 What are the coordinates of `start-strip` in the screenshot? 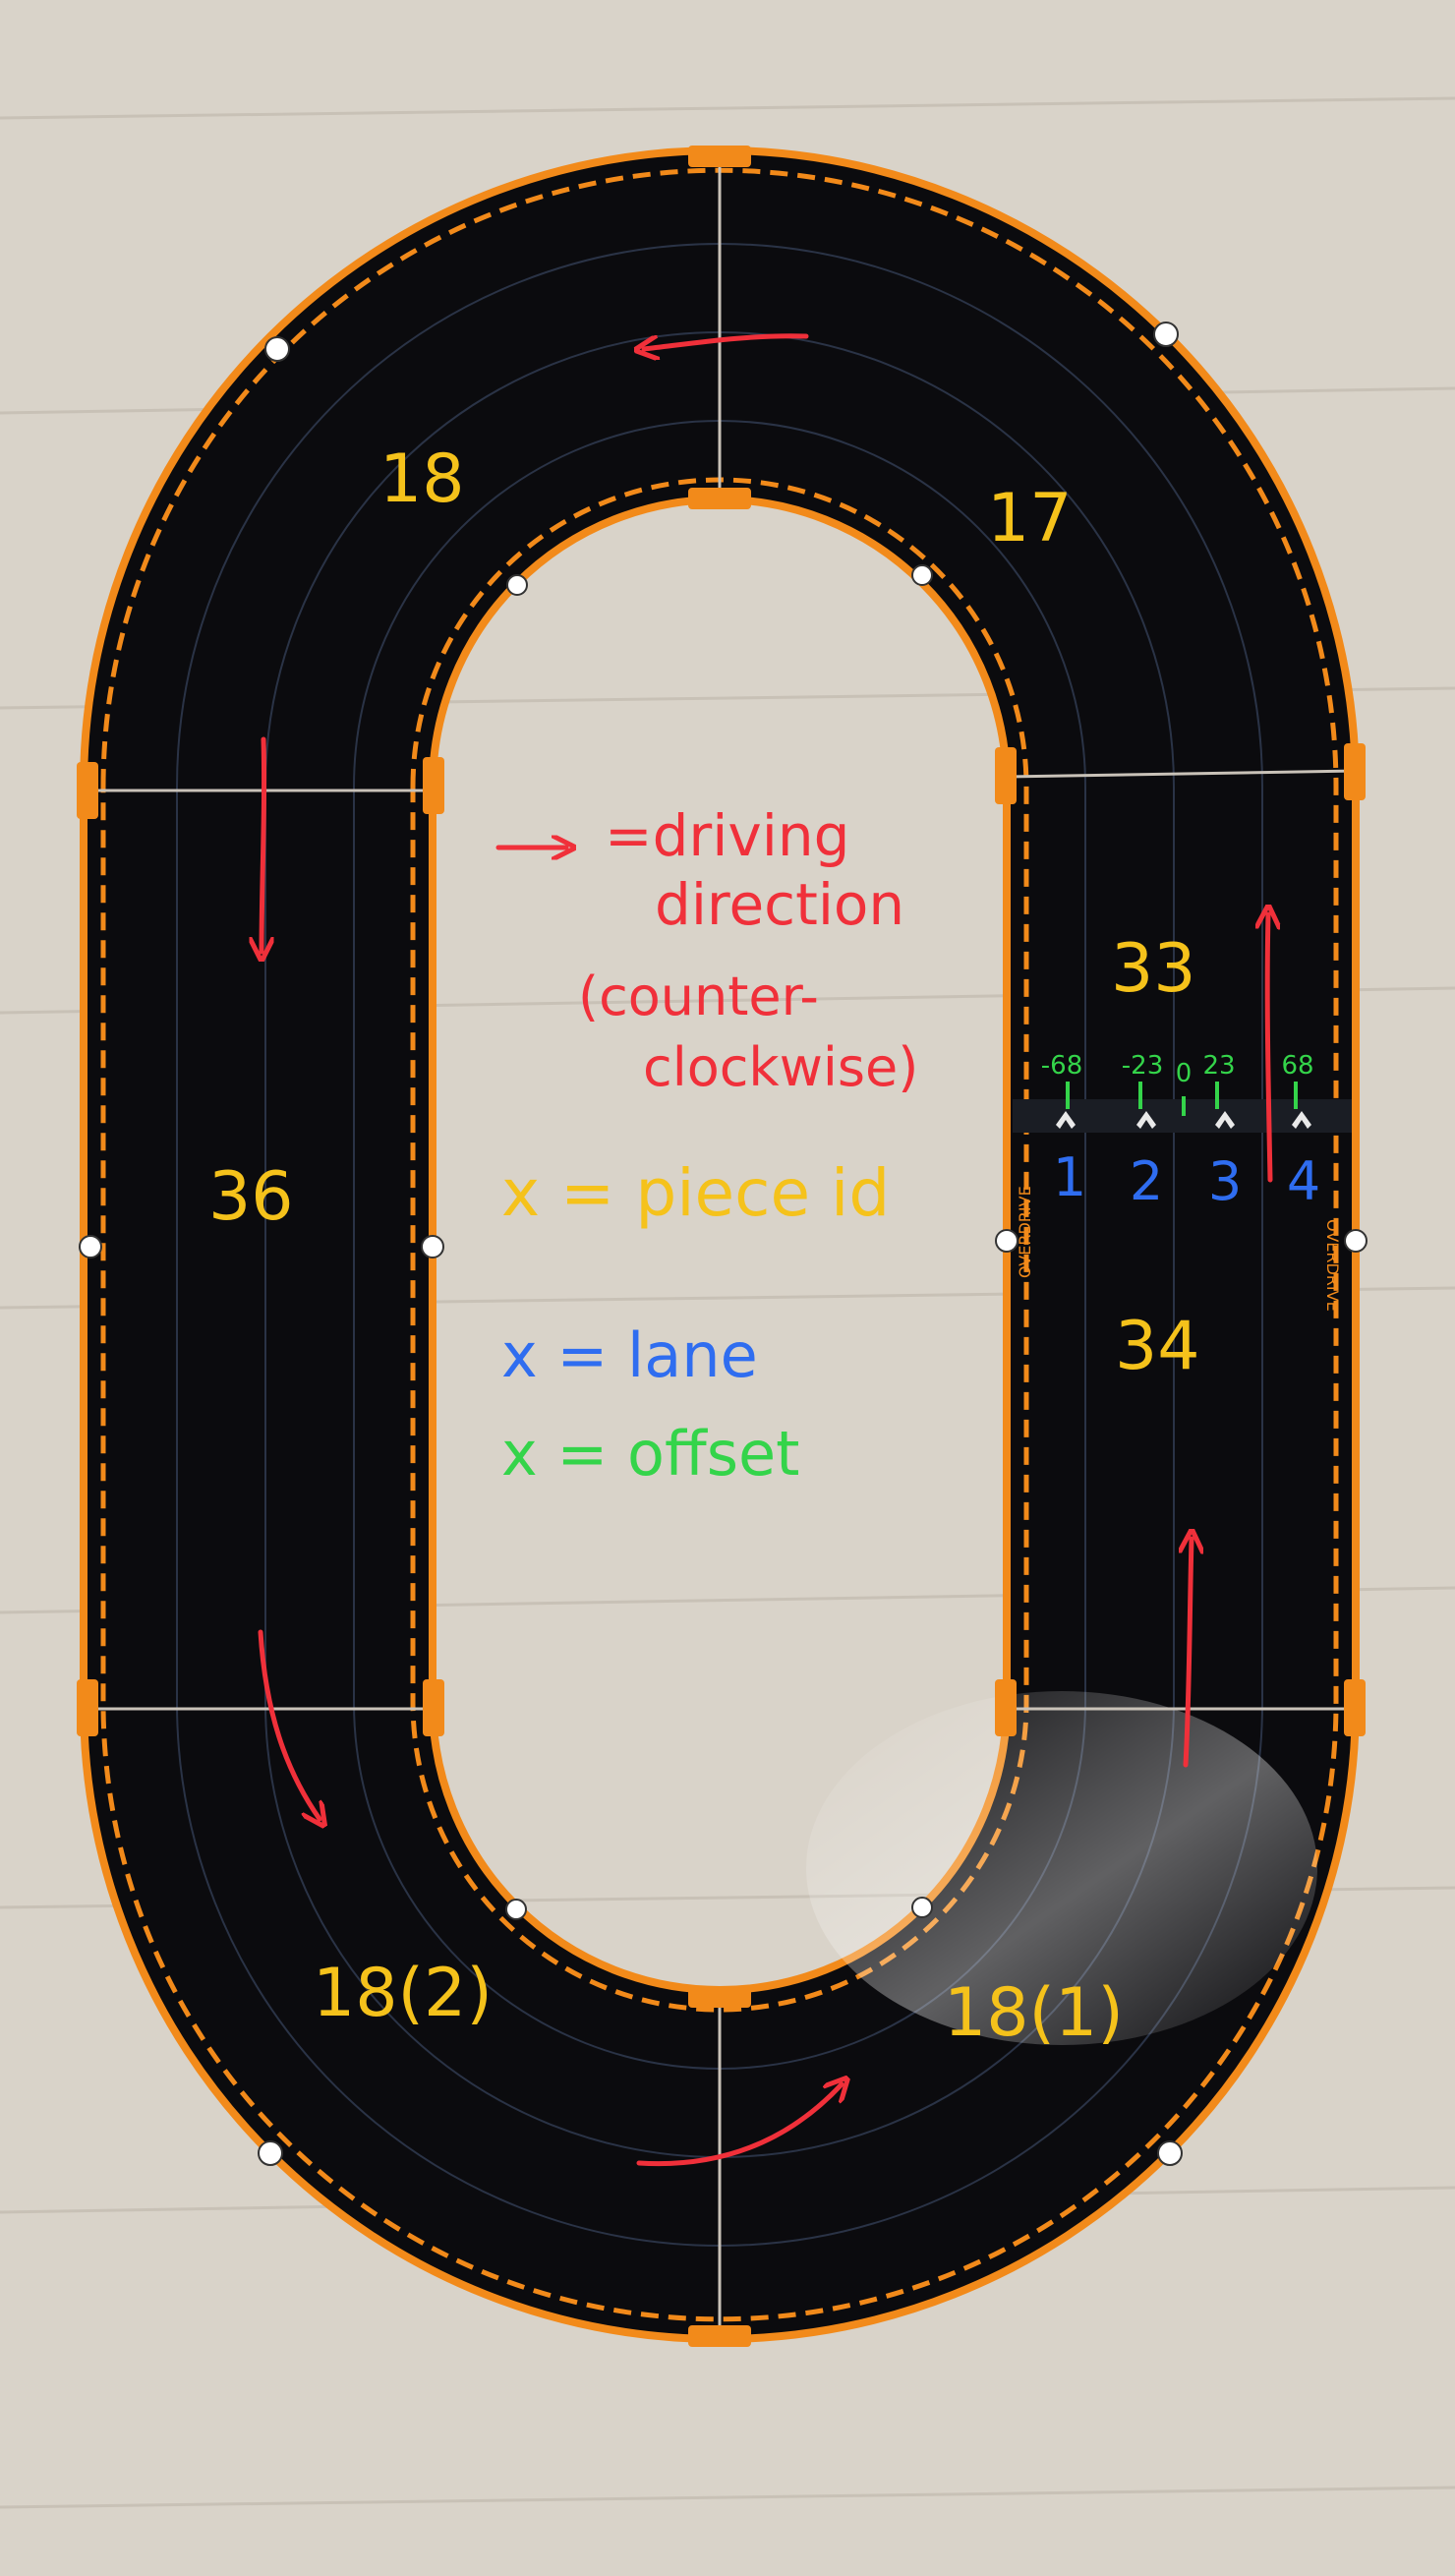 It's located at (1182, 1107).